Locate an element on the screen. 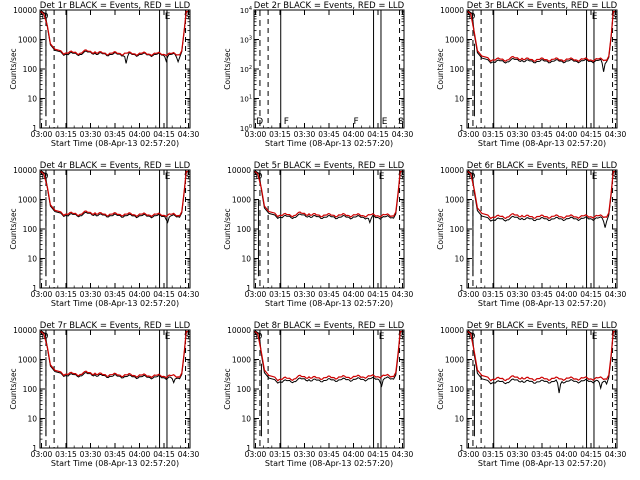 This screenshot has width=640, height=480. panel-1-xtick-label: 03:00 is located at coordinates (42, 134).